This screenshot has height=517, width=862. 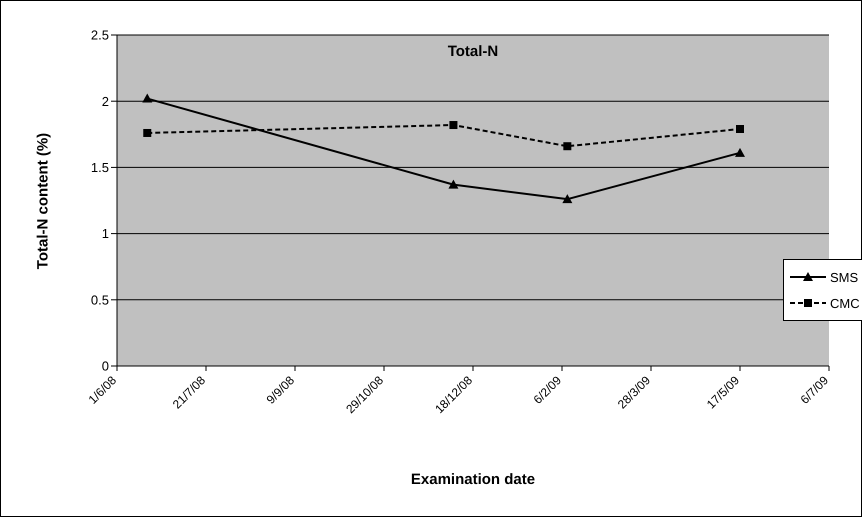 I want to click on y-tick-label: 0, so click(x=105, y=366).